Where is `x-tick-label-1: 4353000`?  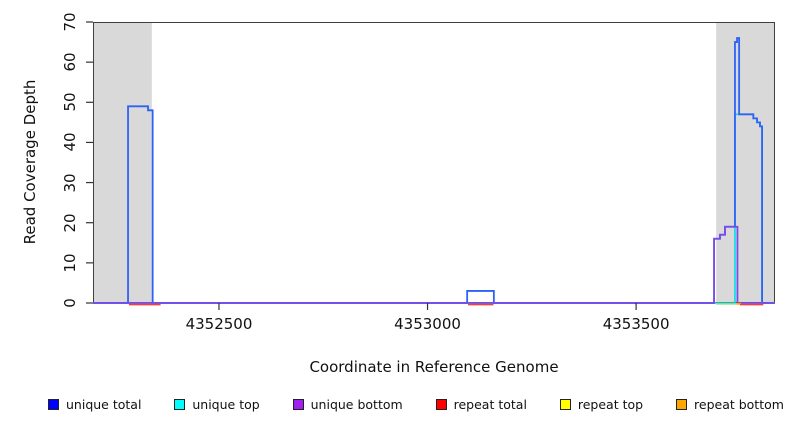
x-tick-label-1: 4353000 is located at coordinates (427, 324).